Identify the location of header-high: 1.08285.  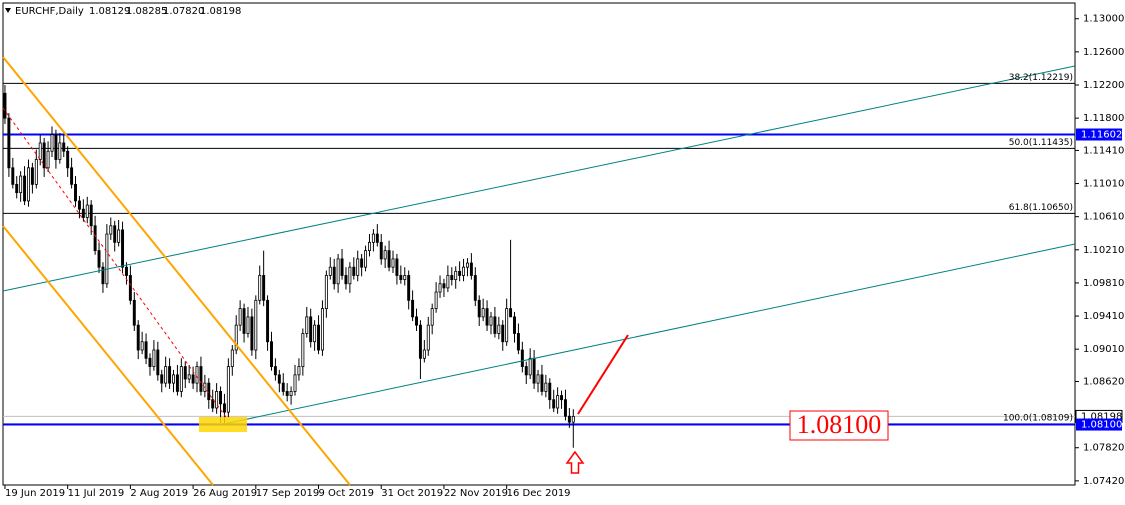
(146, 11).